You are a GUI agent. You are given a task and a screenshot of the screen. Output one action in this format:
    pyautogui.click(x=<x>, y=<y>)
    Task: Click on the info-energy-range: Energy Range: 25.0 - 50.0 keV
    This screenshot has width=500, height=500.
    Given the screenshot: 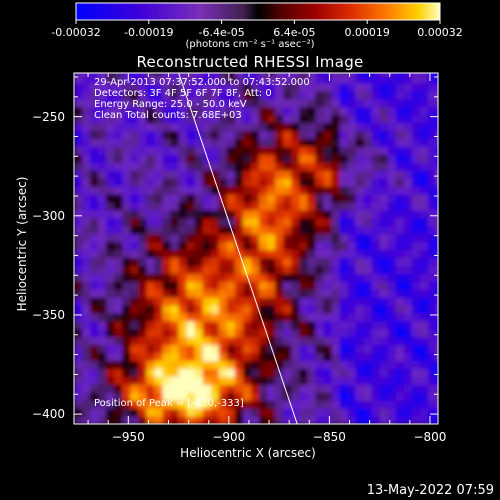 What is the action you would take?
    pyautogui.click(x=170, y=104)
    